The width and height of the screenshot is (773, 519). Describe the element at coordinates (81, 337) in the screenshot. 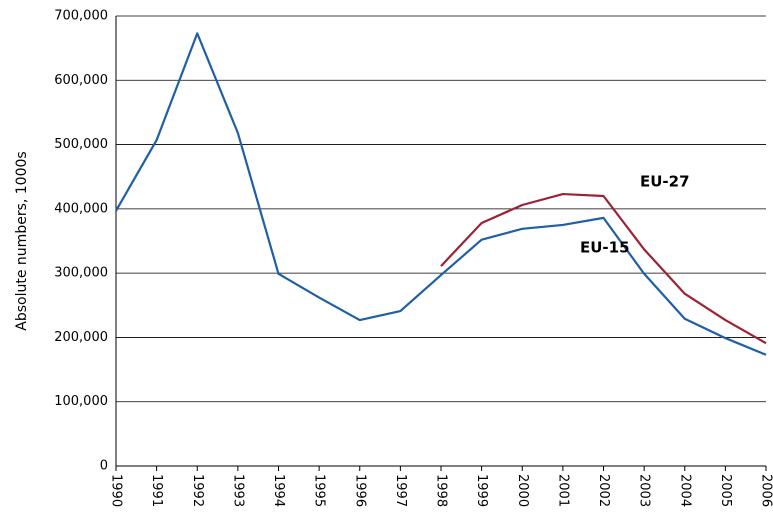

I see `y-tick-label: 200,000` at that location.